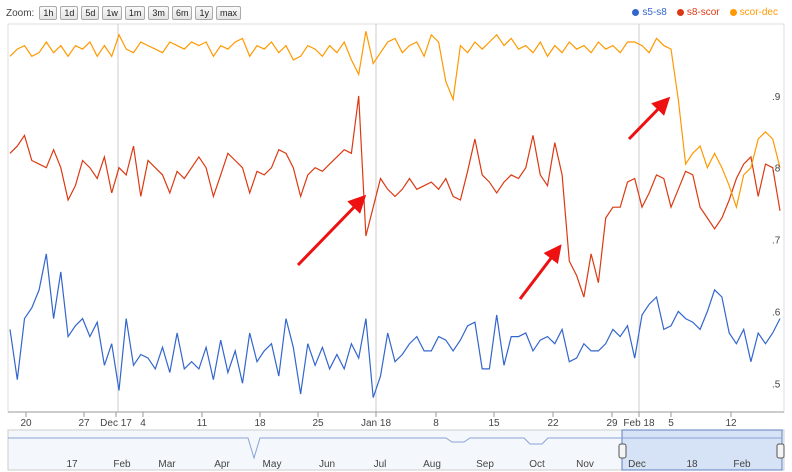  Describe the element at coordinates (84, 423) in the screenshot. I see `x-tick-label: 27` at that location.